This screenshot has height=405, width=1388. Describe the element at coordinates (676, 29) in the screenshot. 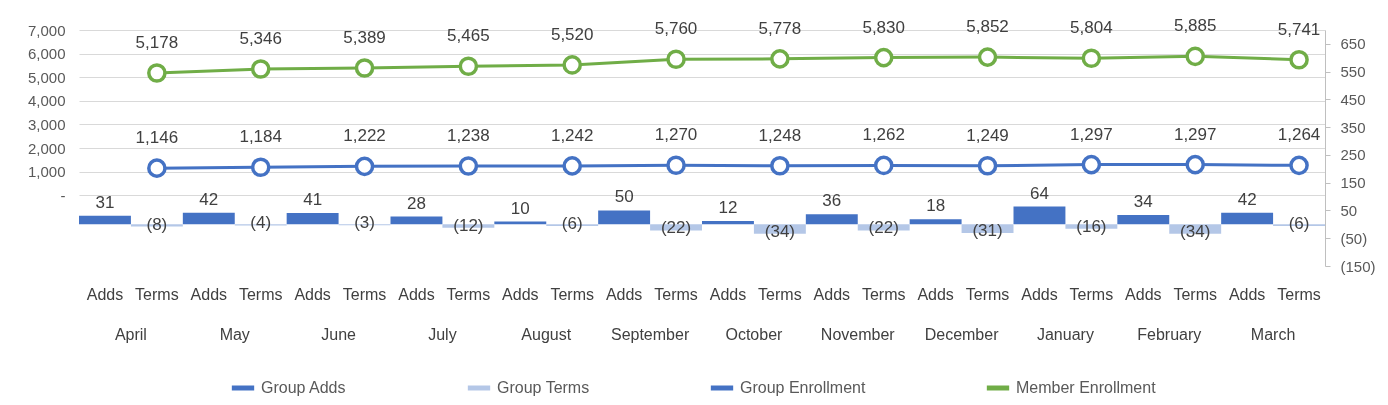

I see `data-label: 5,760` at that location.